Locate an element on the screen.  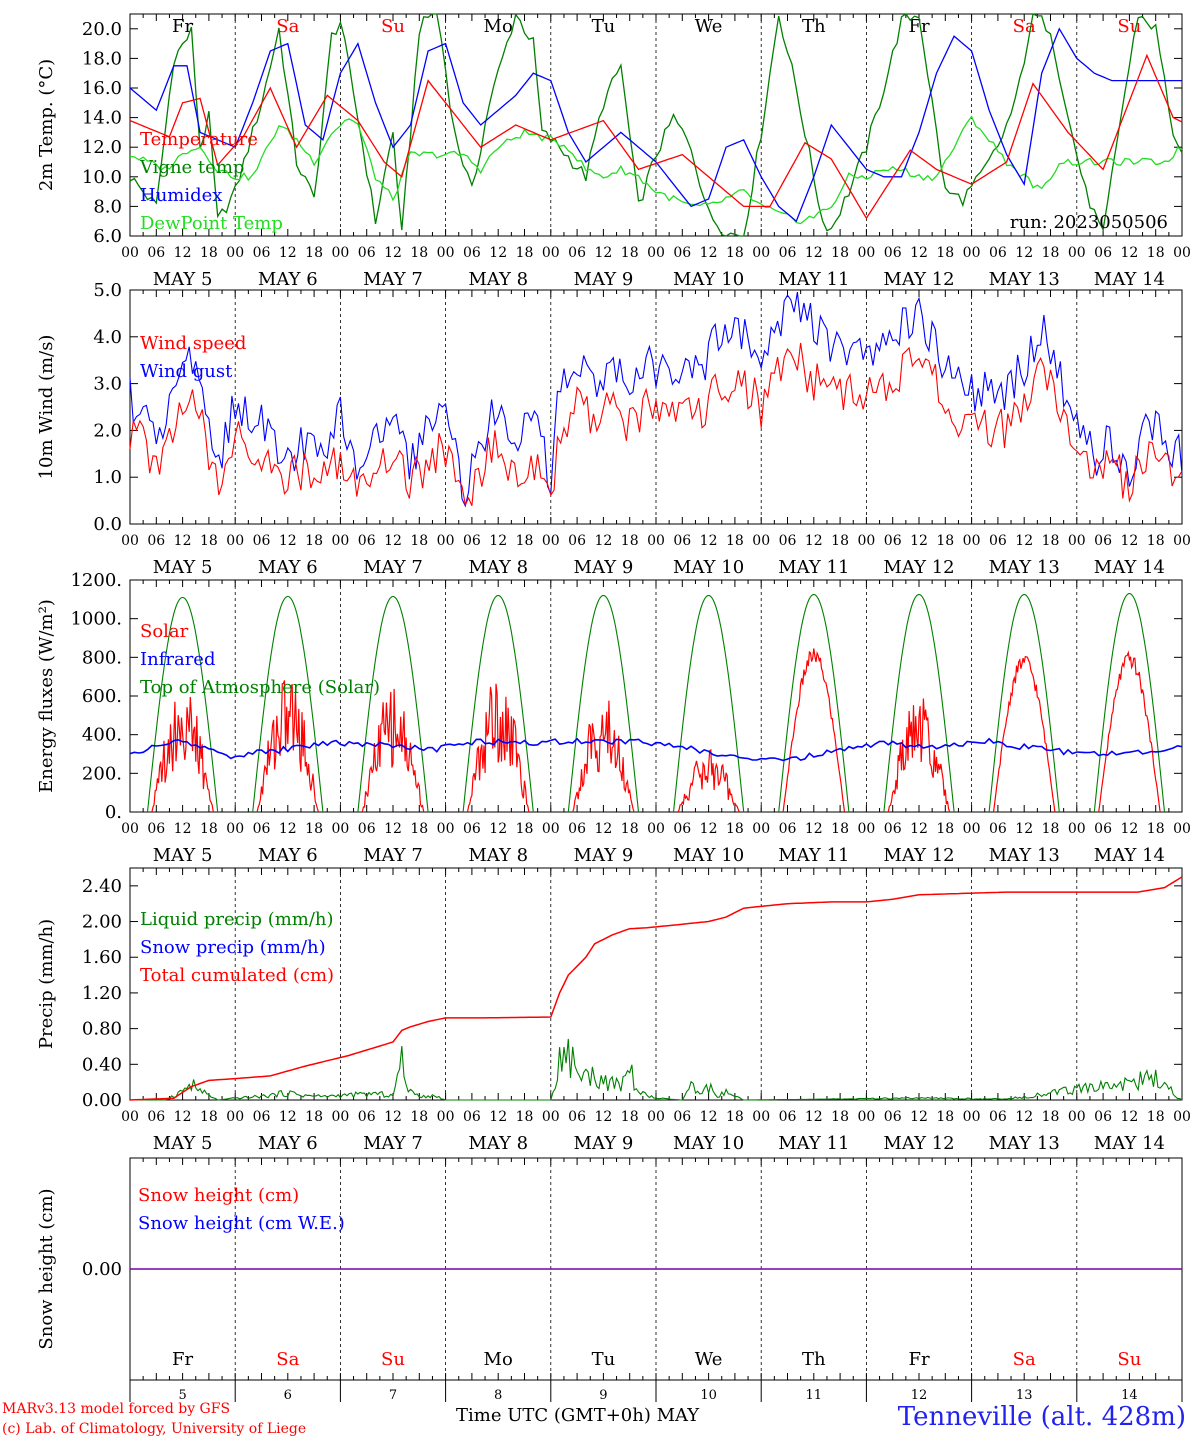
date-label: MAY 8 is located at coordinates (498, 1143).